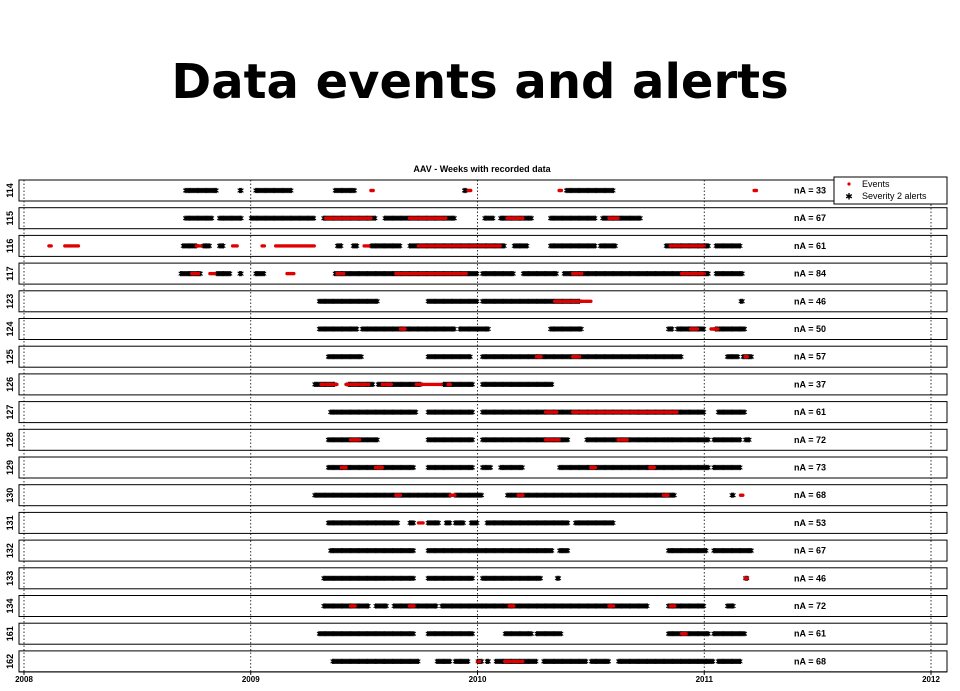 This screenshot has height=691, width=960. What do you see at coordinates (810, 301) in the screenshot?
I see `row-na-count: nA = 46` at bounding box center [810, 301].